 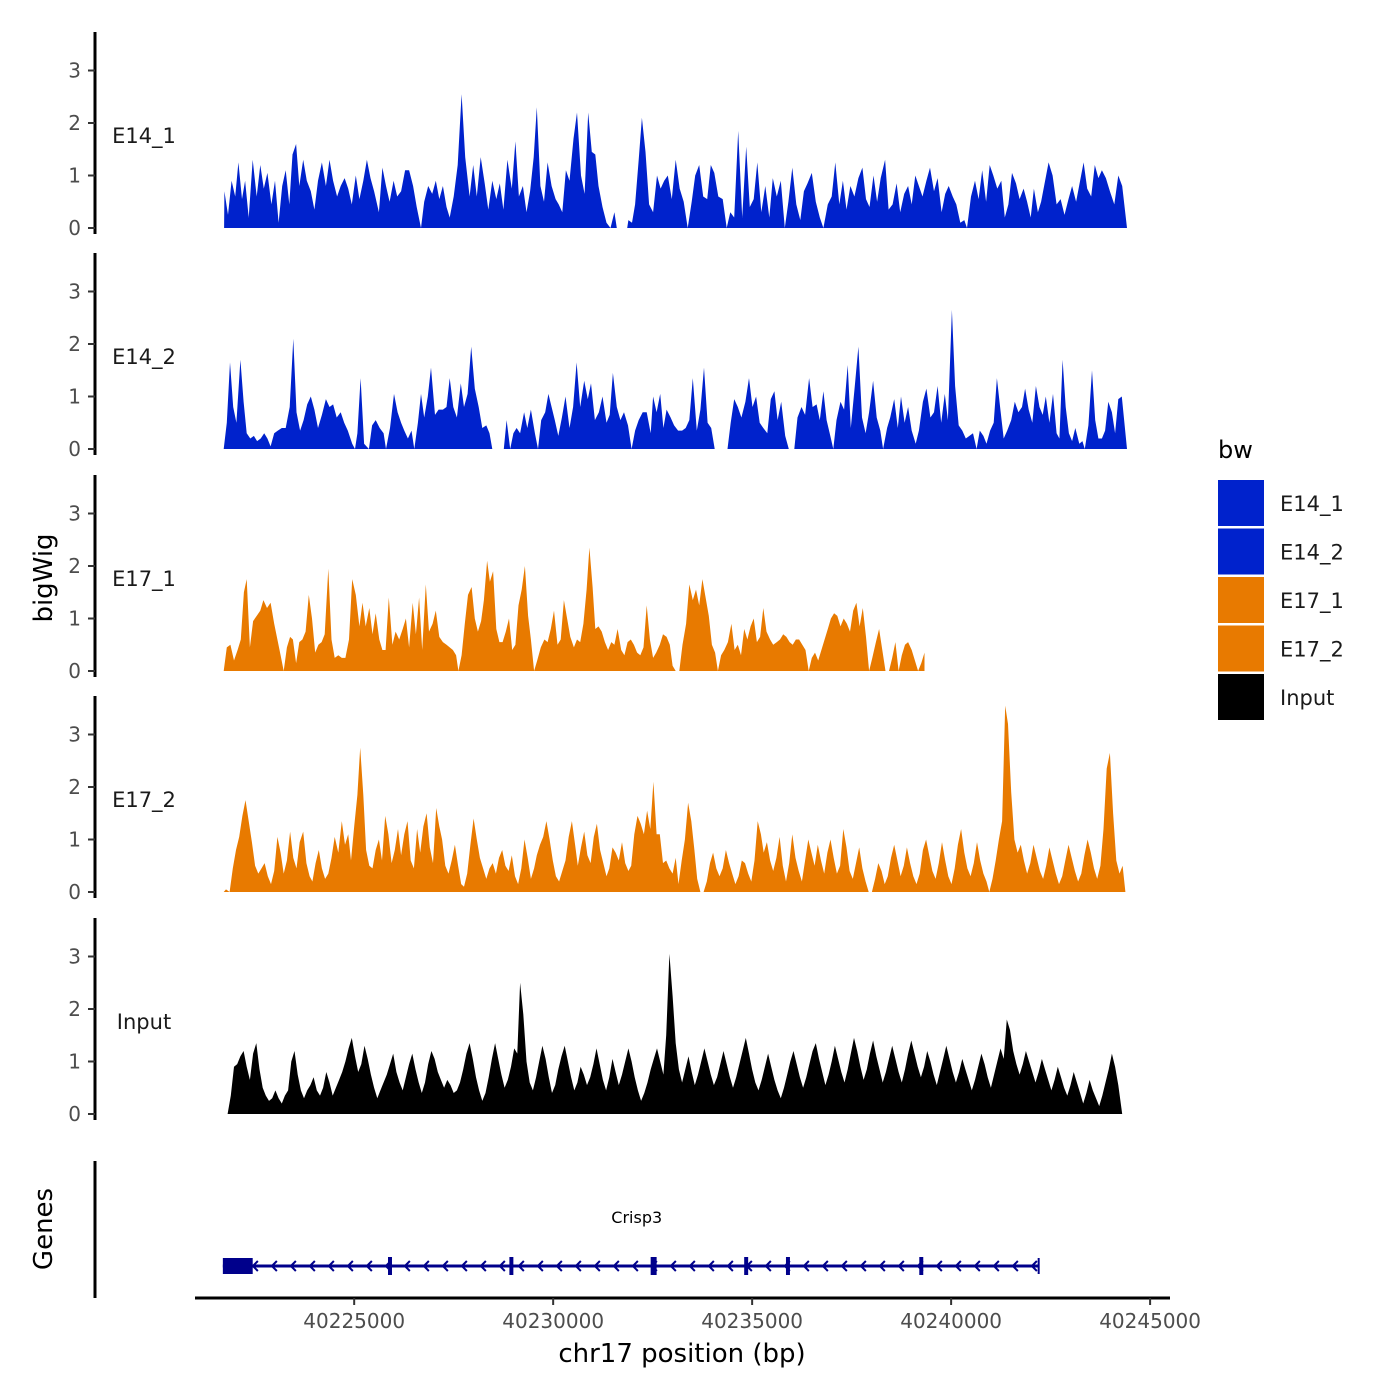 I want to click on legend-item: E14_2, so click(x=1281, y=551).